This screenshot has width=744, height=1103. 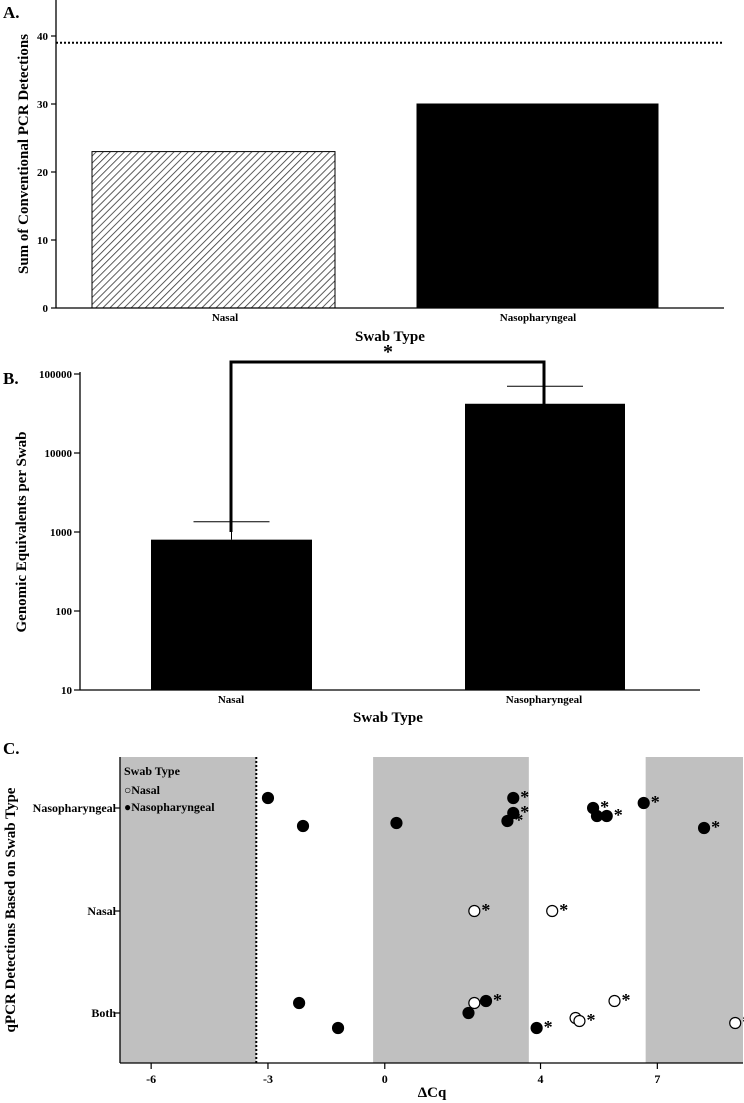 What do you see at coordinates (231, 700) in the screenshot?
I see `panel-b-cat-label-0: Nasal` at bounding box center [231, 700].